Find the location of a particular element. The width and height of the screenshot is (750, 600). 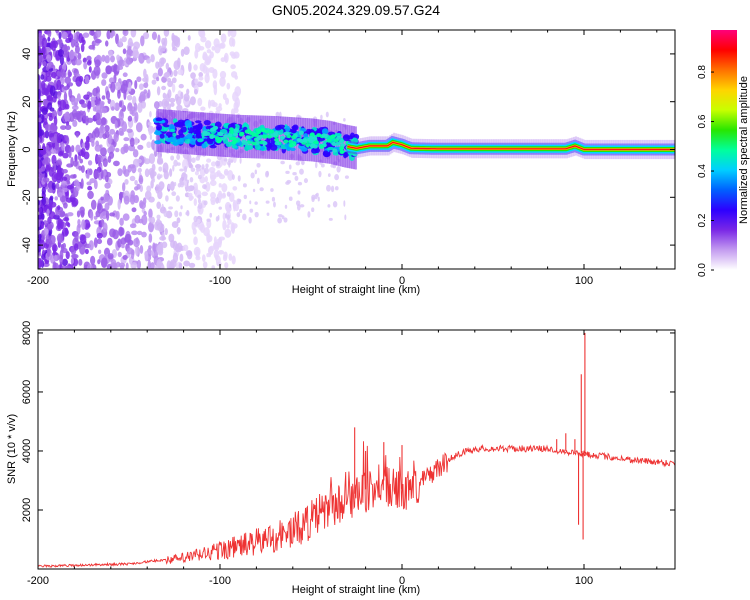

trace-halo is located at coordinates (323, 141).